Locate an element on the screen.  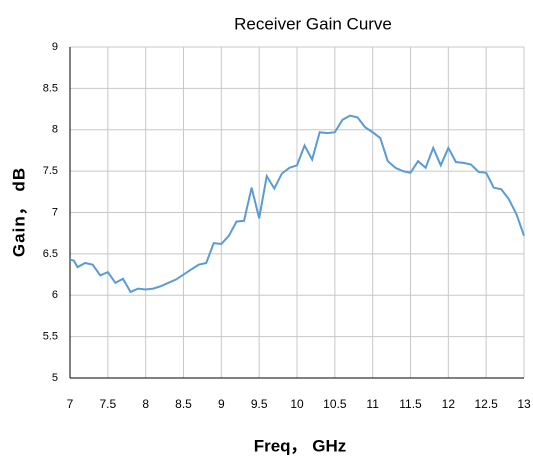
x-tick-label: 12.5 is located at coordinates (486, 404).